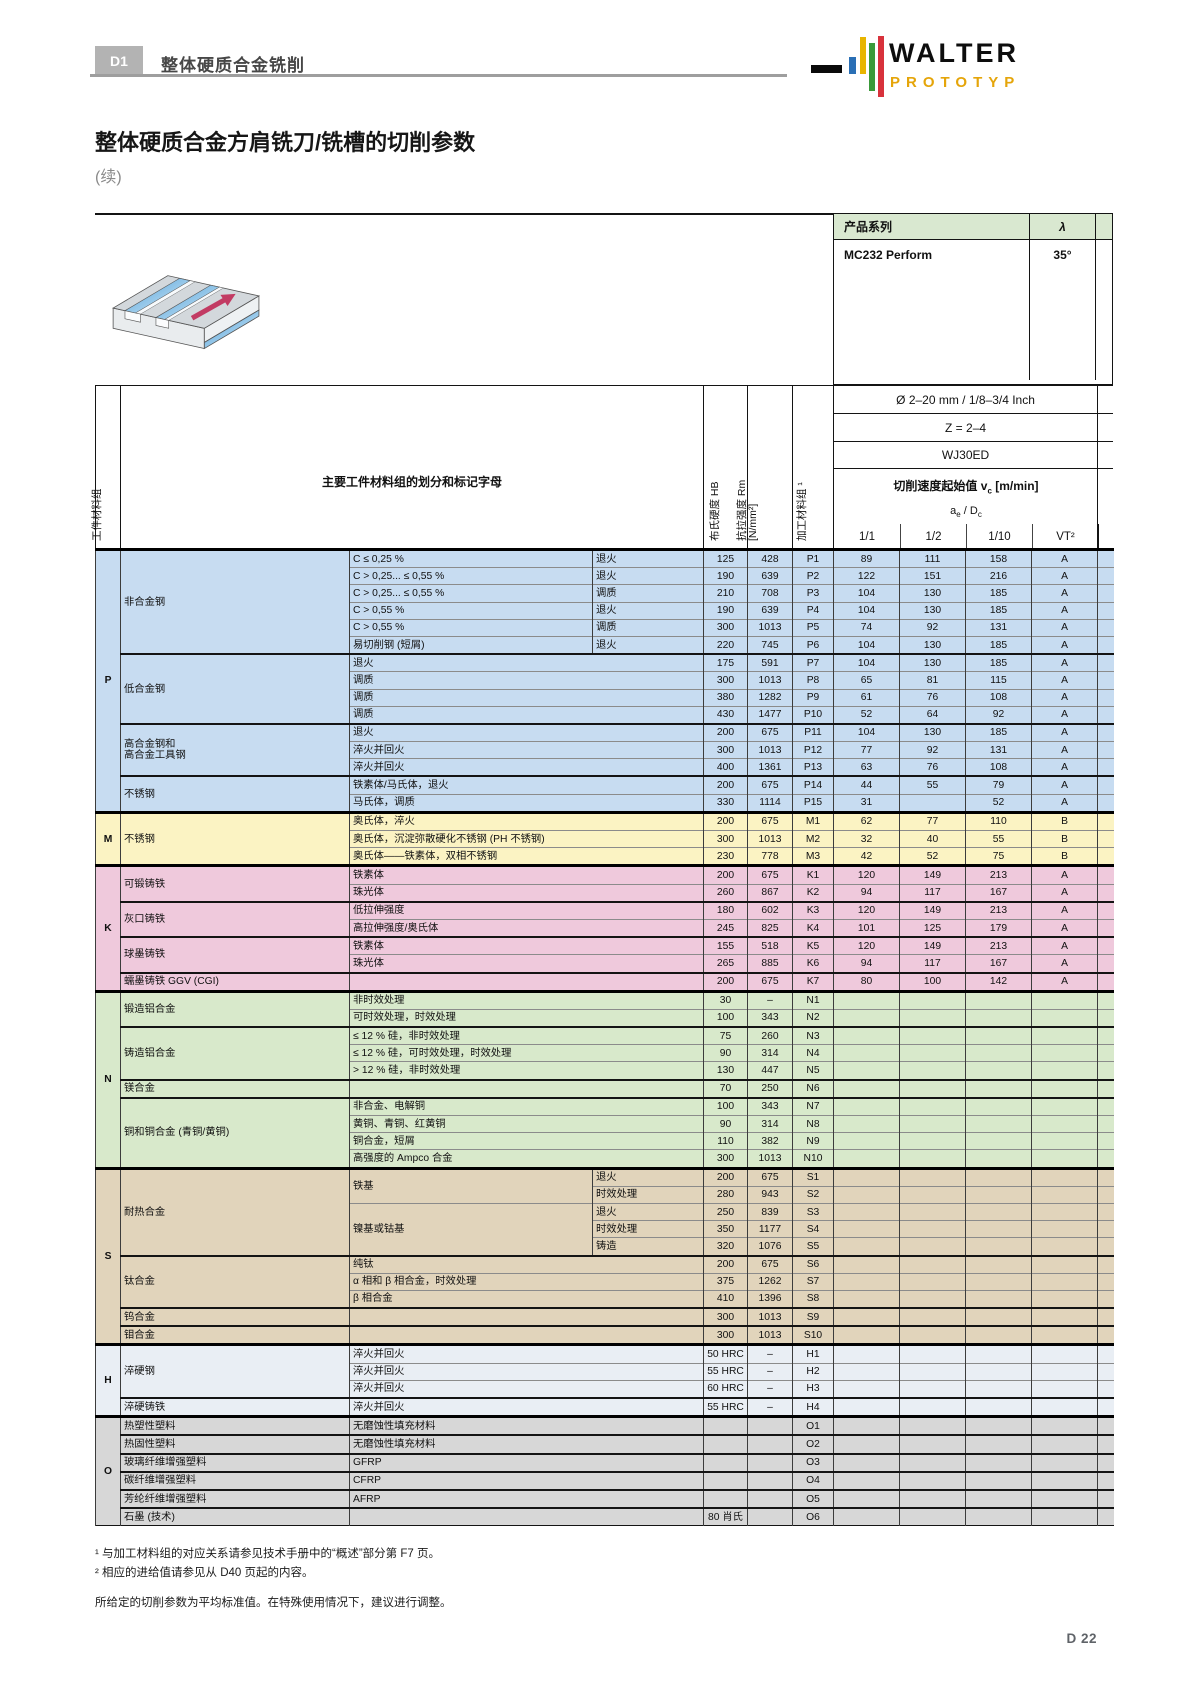 The height and width of the screenshot is (1697, 1200). I want to click on material-description: 纯钛, so click(526, 1264).